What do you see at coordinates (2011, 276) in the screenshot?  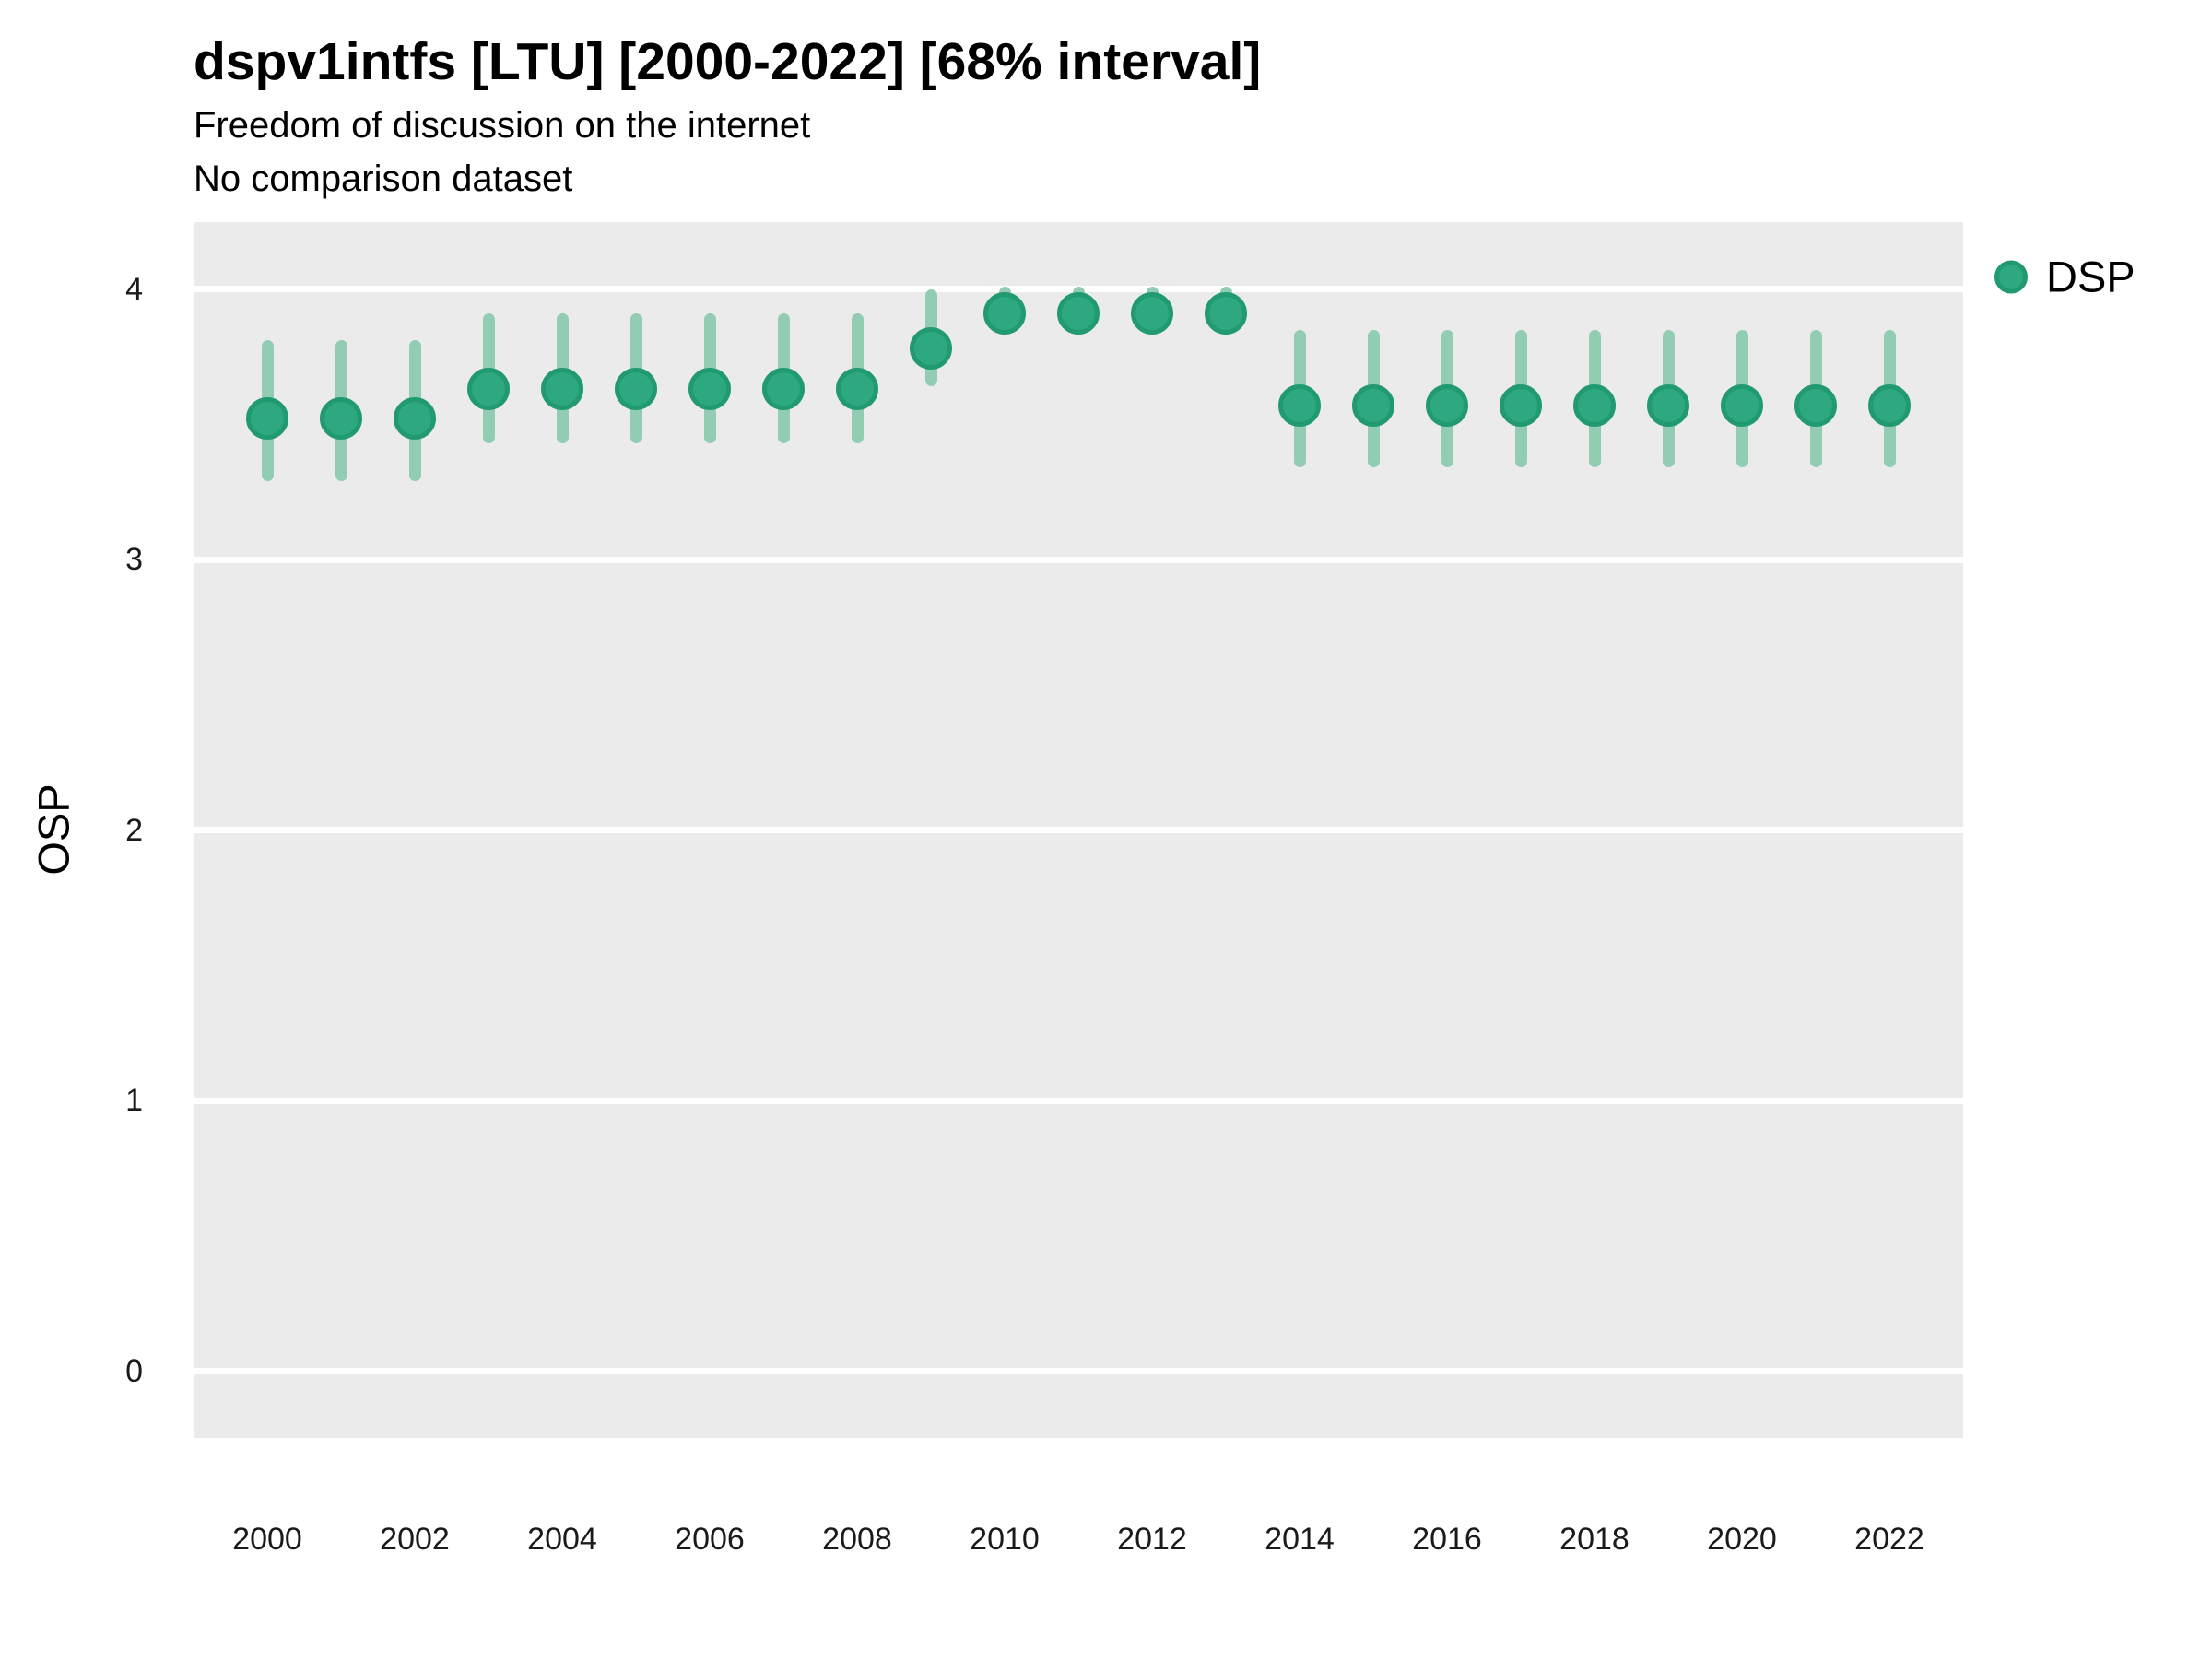 I see `legend-dot-icon` at bounding box center [2011, 276].